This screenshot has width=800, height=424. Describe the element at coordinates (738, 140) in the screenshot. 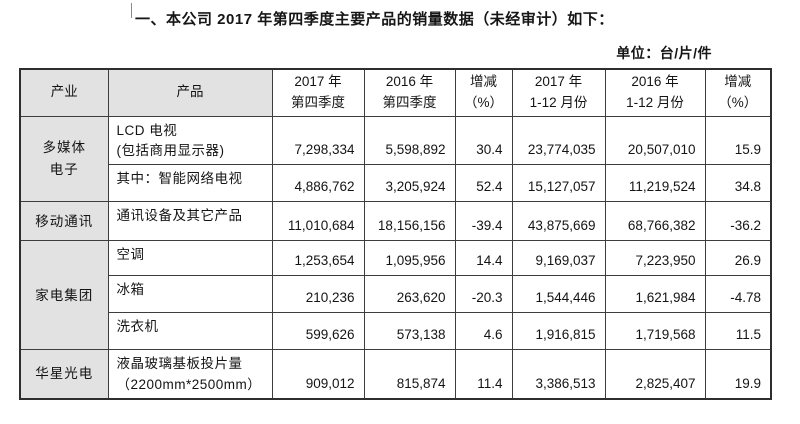

I see `value-cell: 15.9` at that location.